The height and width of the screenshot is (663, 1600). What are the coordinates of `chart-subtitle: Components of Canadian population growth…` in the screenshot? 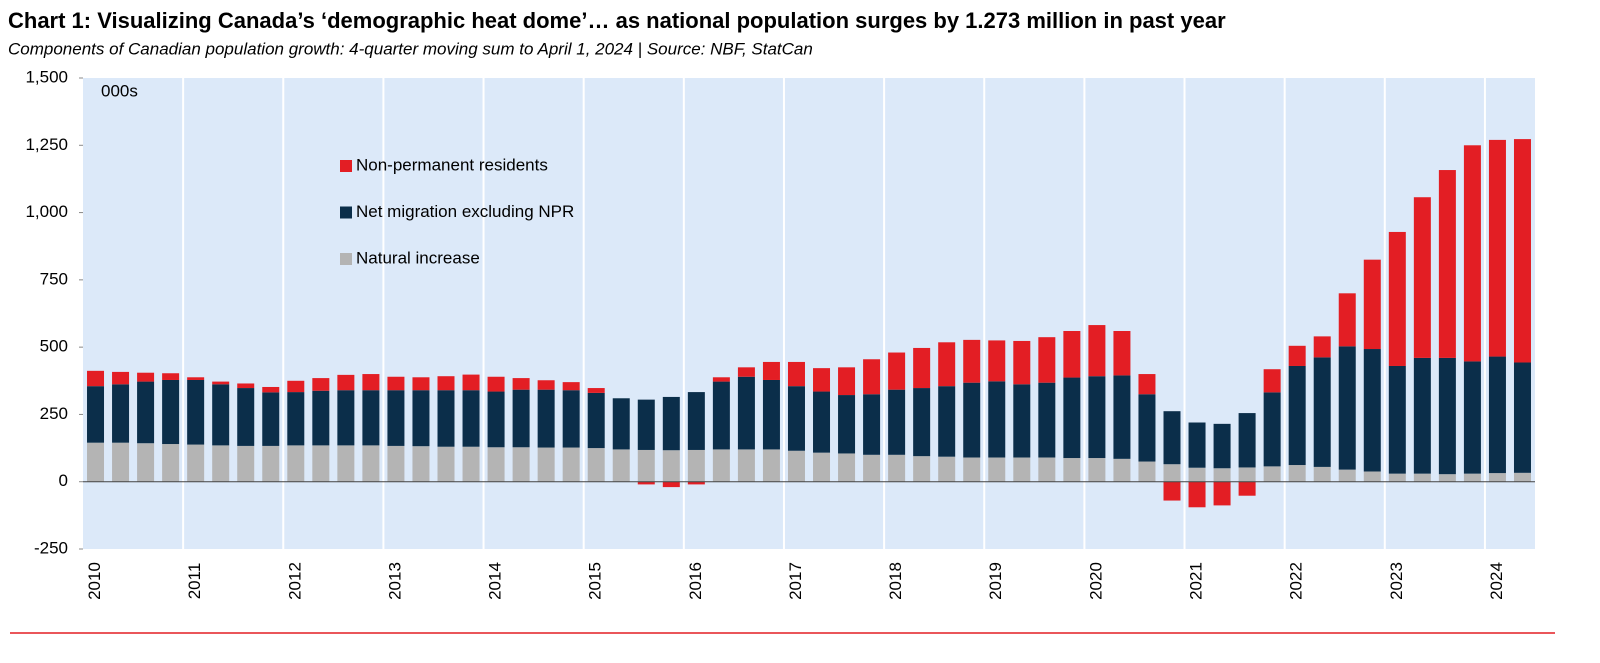 It's located at (410, 48).